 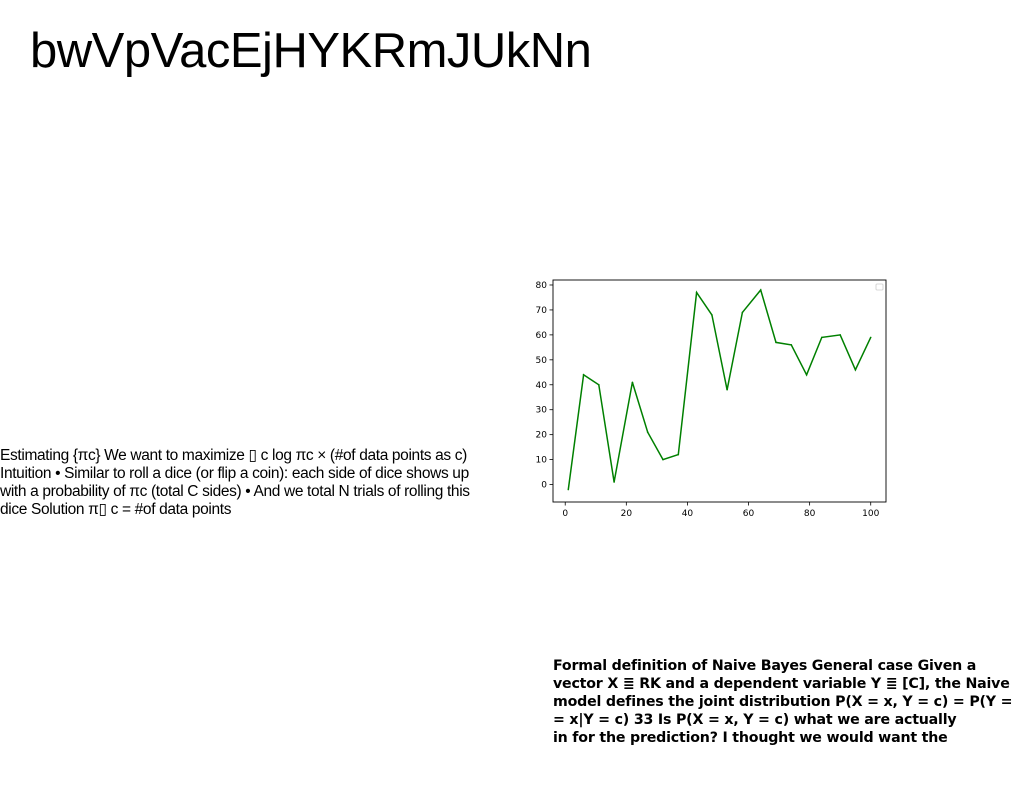 I want to click on x-tick-label: 20, so click(x=627, y=514).